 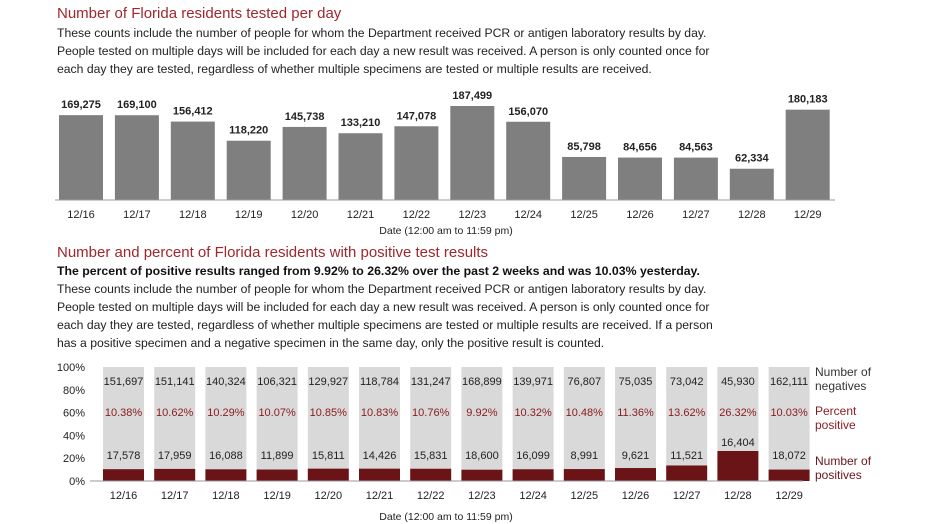 What do you see at coordinates (481, 413) in the screenshot?
I see `percent-positive-label: 9.92%` at bounding box center [481, 413].